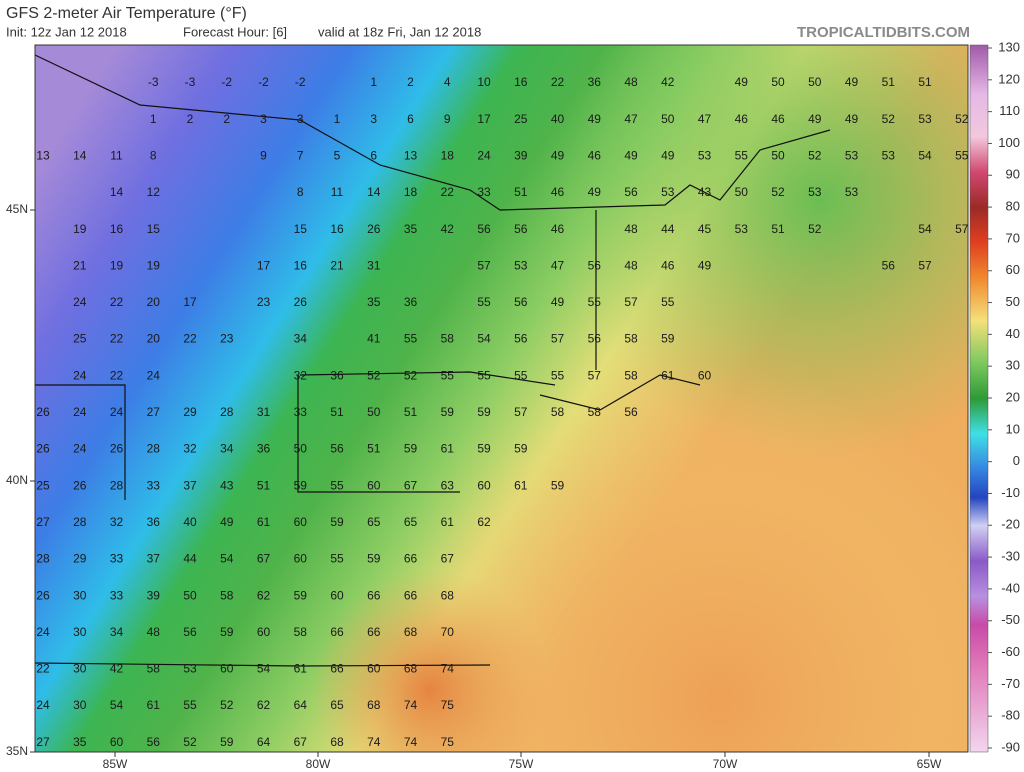 The width and height of the screenshot is (1024, 772). What do you see at coordinates (411, 155) in the screenshot?
I see `temperature-label: 13` at bounding box center [411, 155].